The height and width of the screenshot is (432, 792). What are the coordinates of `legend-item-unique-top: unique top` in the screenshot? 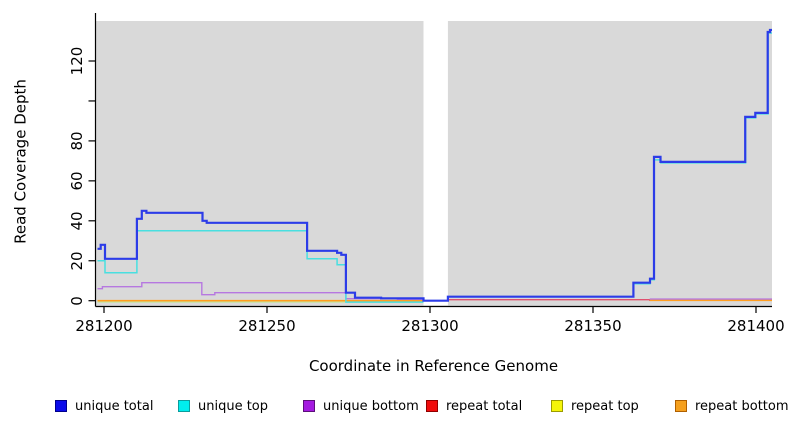 It's located at (223, 406).